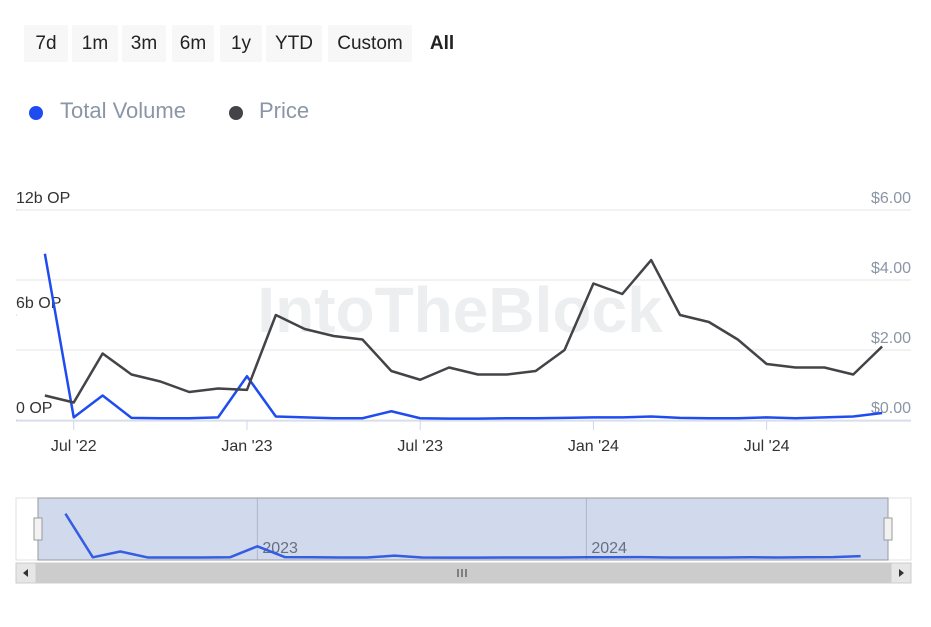 Image resolution: width=931 pixels, height=627 pixels. Describe the element at coordinates (43, 198) in the screenshot. I see `y-tick-label: 12b OP` at that location.